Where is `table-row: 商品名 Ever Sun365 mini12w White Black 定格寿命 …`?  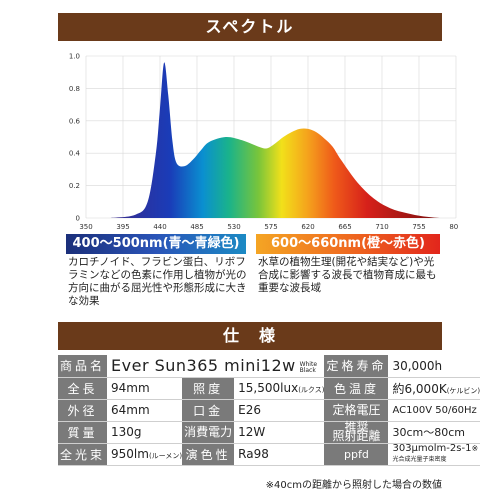 table-row: 商品名 Ever Sun365 mini12w White Black 定格寿命 … is located at coordinates (269, 366).